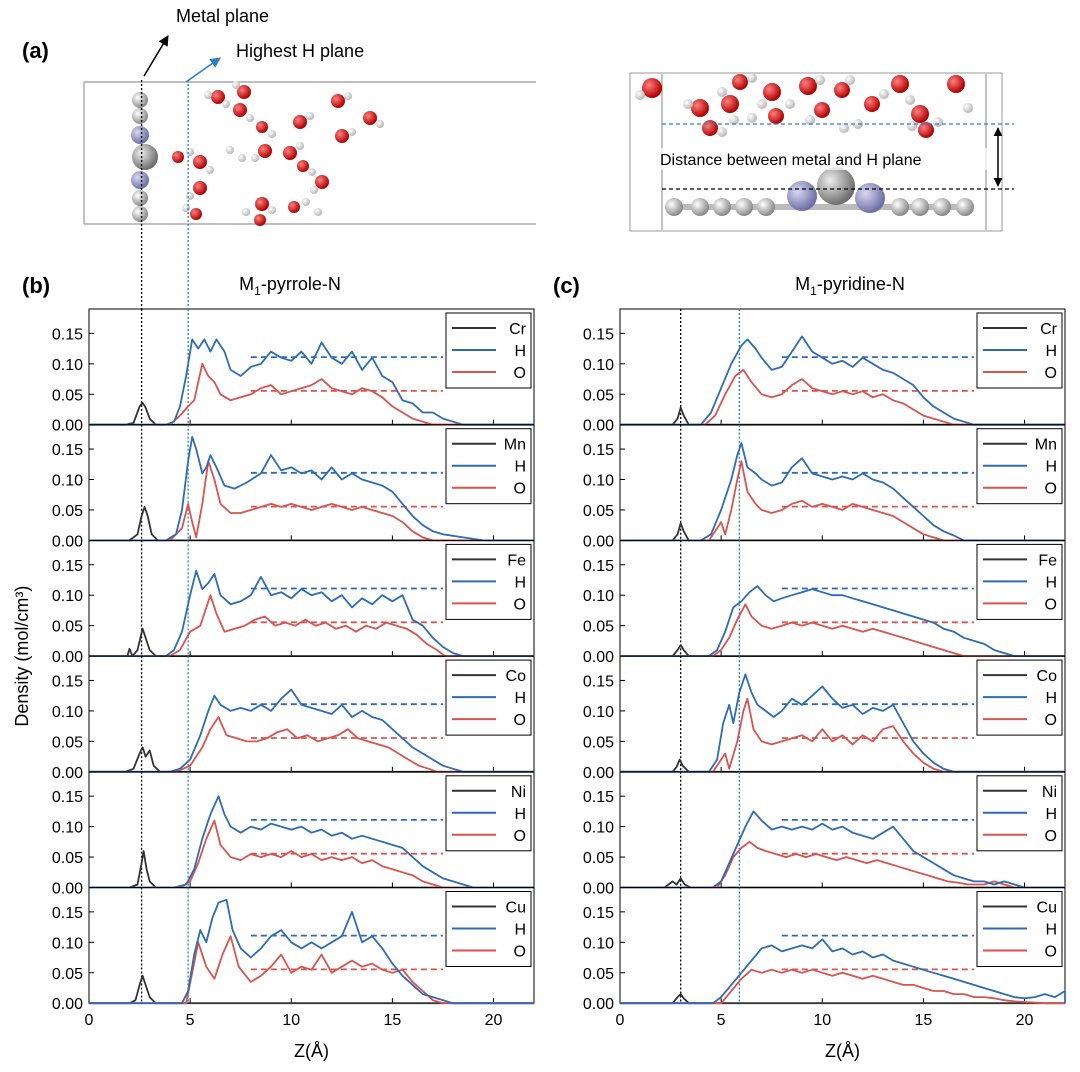 This screenshot has width=1080, height=1072. I want to click on panel-a-label: (a), so click(35, 50).